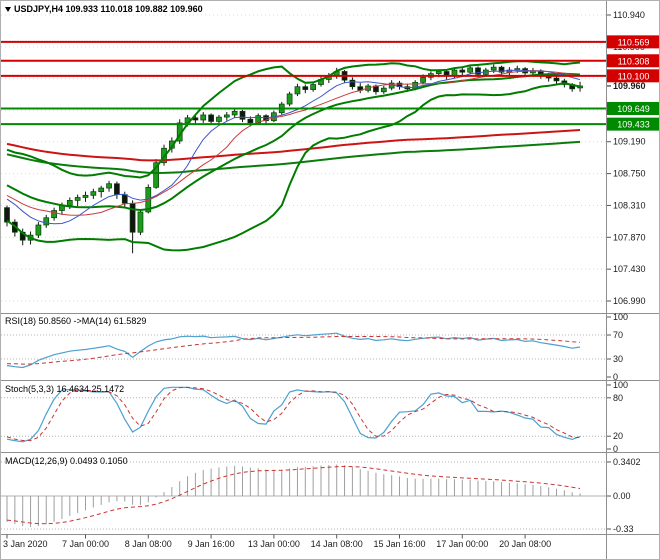 This screenshot has width=660, height=560. I want to click on svg-text: 20, so click(618, 436).